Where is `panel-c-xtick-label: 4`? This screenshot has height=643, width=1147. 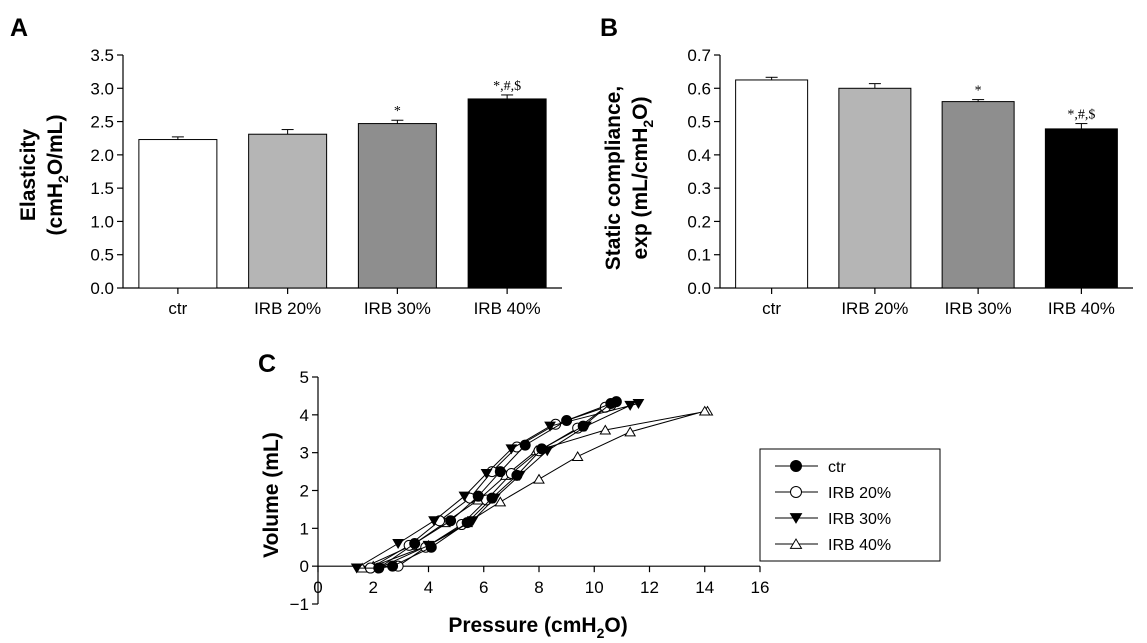
panel-c-xtick-label: 4 is located at coordinates (428, 587).